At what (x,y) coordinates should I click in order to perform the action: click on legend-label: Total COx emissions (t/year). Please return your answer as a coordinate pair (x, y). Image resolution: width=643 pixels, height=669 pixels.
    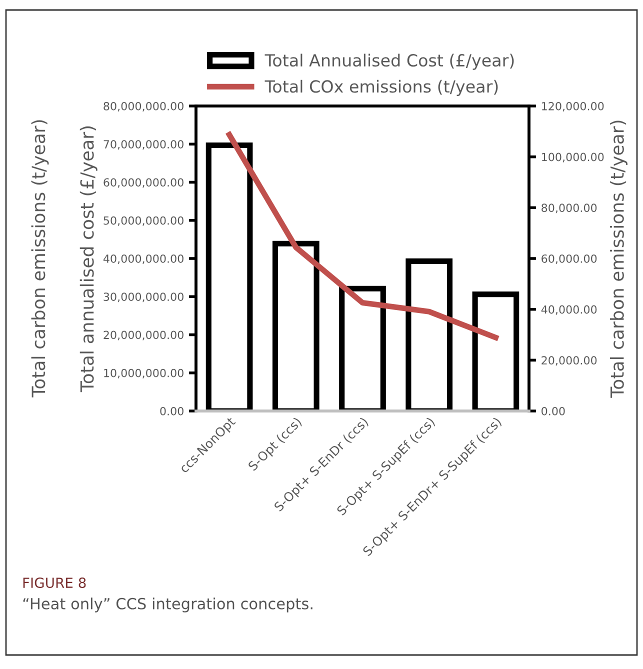
    Looking at the image, I should click on (381, 88).